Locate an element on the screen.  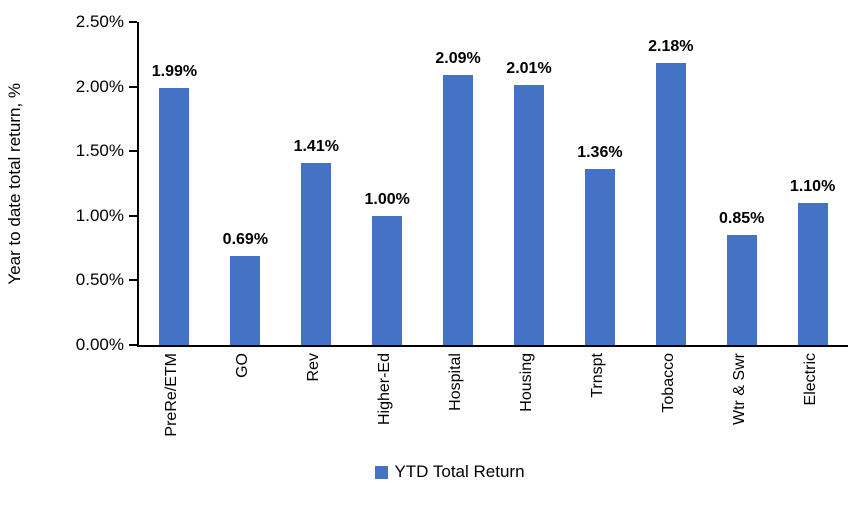
bar-value-label: 2.18% is located at coordinates (671, 47).